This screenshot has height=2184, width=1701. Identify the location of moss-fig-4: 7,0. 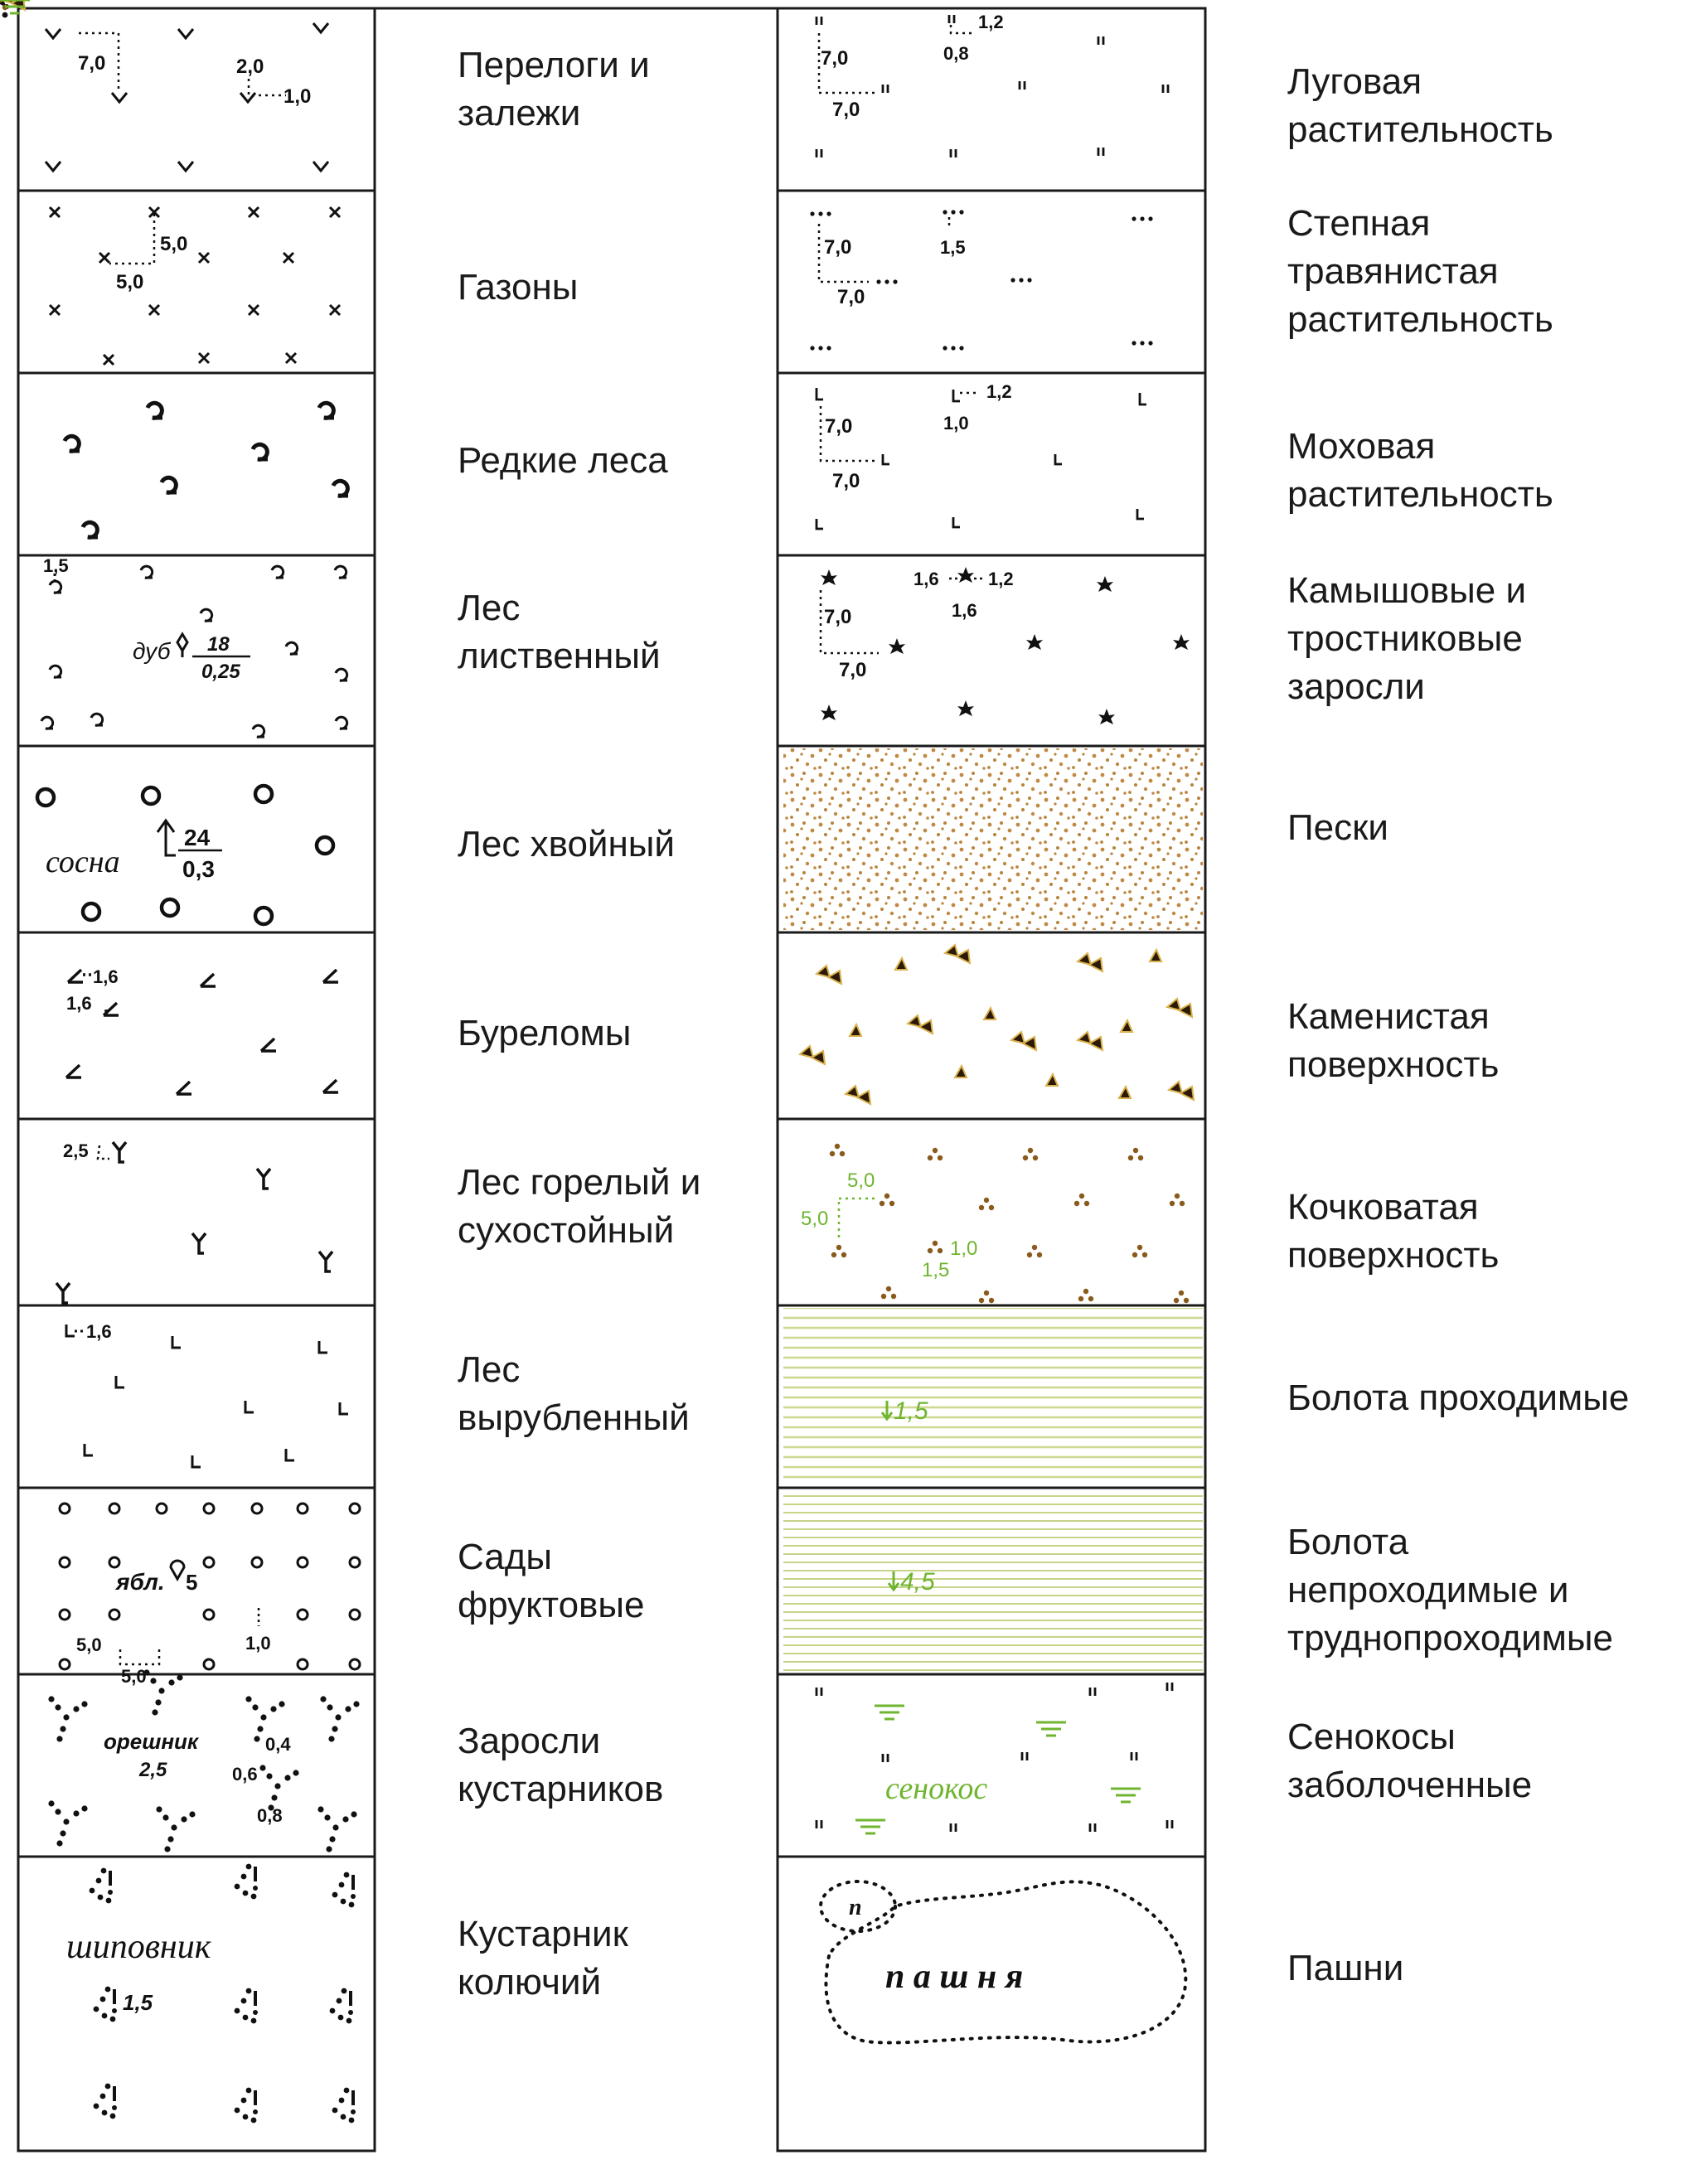
(846, 481).